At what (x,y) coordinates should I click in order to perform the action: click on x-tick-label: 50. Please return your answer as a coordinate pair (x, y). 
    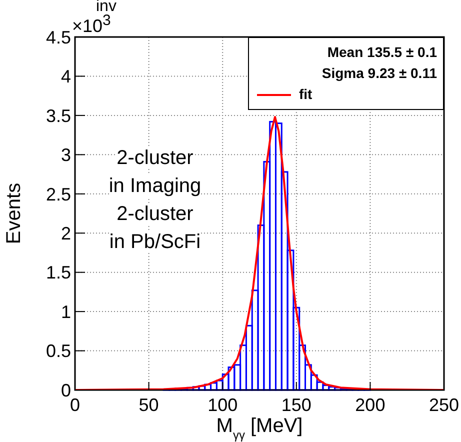
    Looking at the image, I should click on (148, 404).